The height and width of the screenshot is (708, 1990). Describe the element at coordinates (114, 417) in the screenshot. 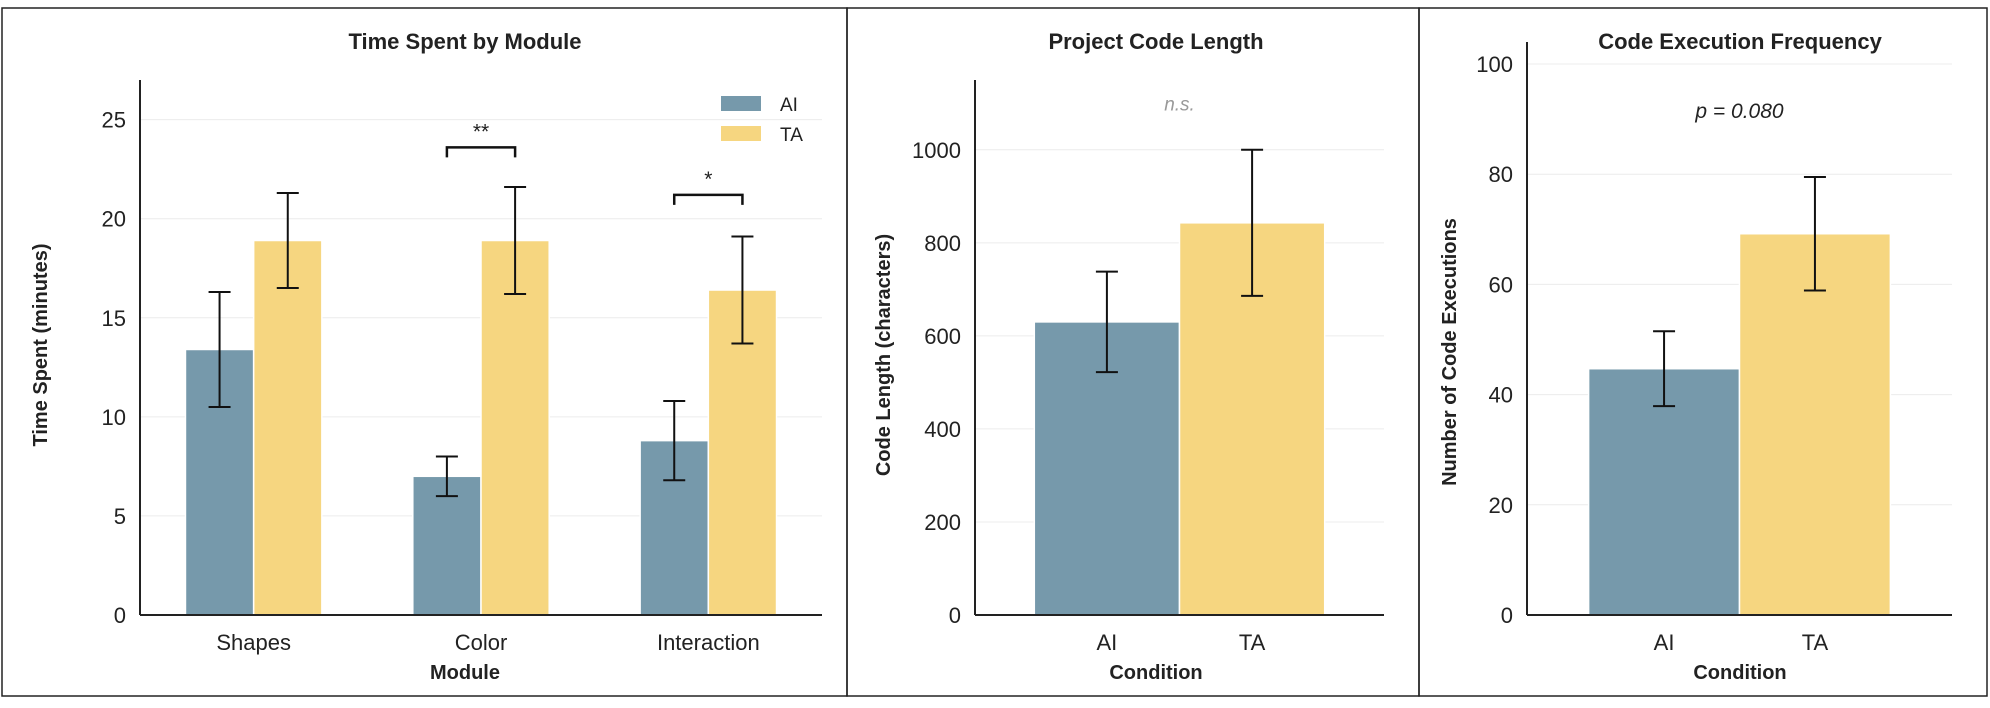

I see `y-tick-label: 10` at that location.